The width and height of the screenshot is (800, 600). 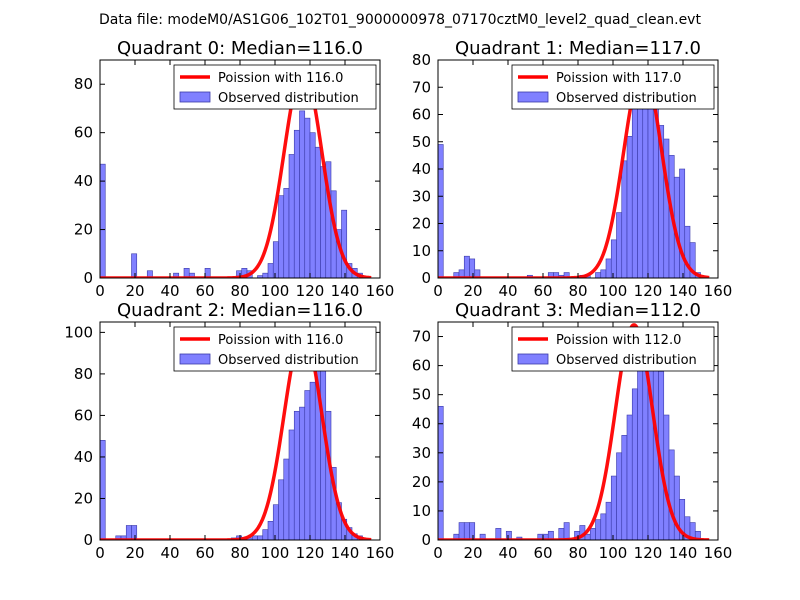 I want to click on y-tick-label: 50, so click(x=421, y=395).